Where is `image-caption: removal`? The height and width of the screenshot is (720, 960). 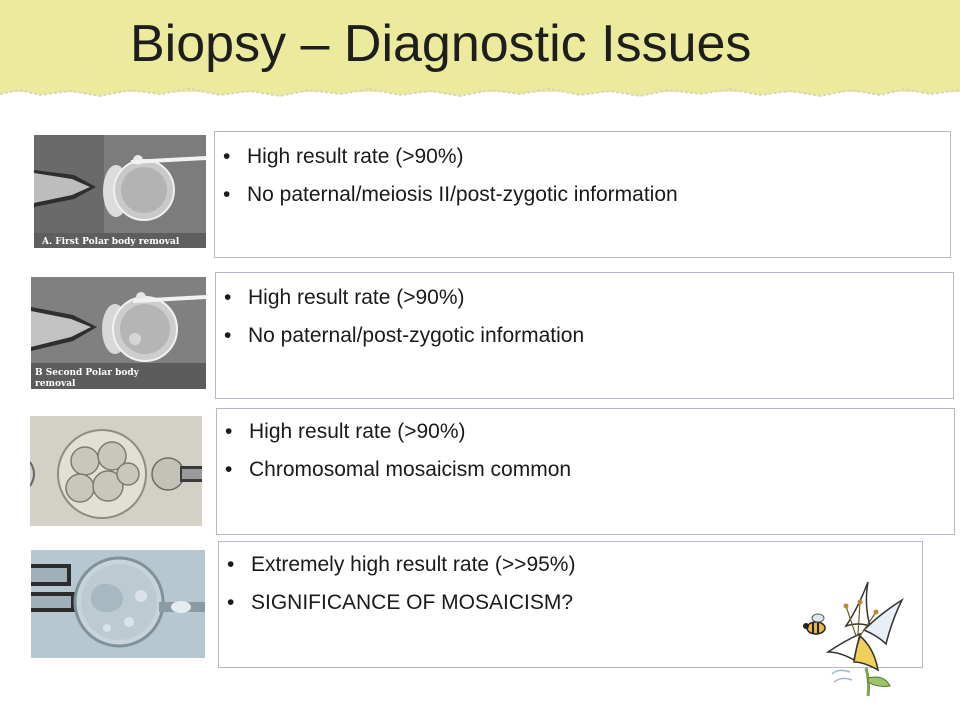 image-caption: removal is located at coordinates (55, 384).